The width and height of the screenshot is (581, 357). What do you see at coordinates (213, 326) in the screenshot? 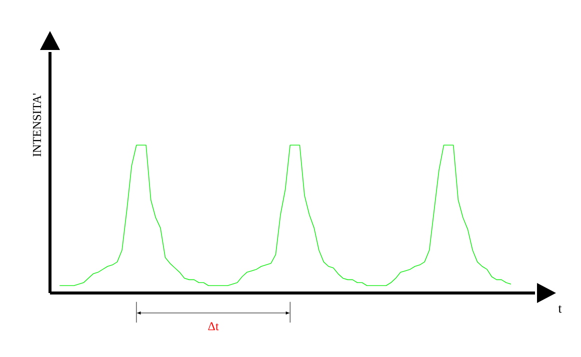
I see `text: Δt` at bounding box center [213, 326].